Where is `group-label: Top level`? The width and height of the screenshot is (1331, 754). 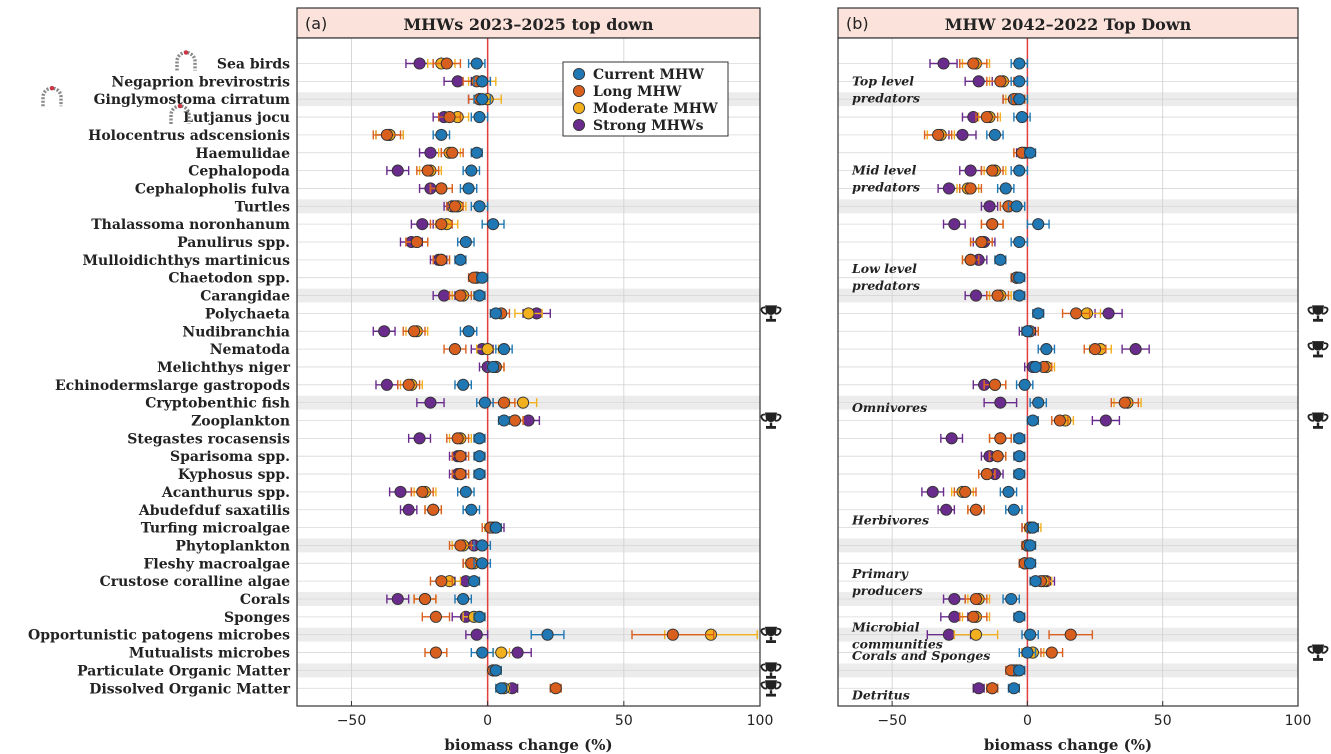 group-label: Top level is located at coordinates (883, 80).